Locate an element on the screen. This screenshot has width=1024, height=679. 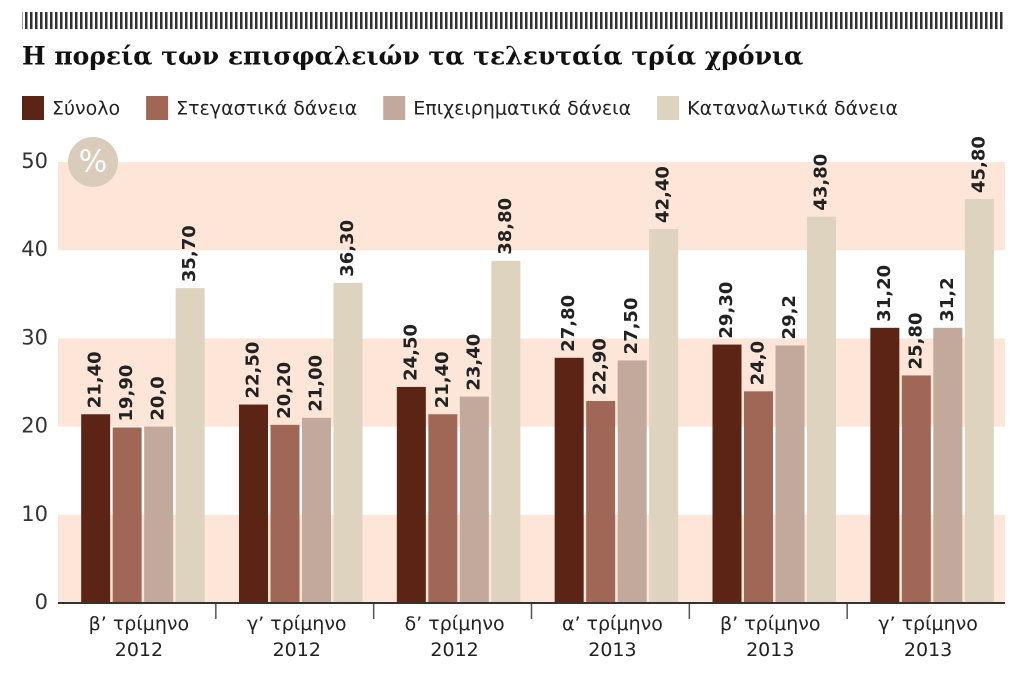
value-label: 22,90 is located at coordinates (600, 366).